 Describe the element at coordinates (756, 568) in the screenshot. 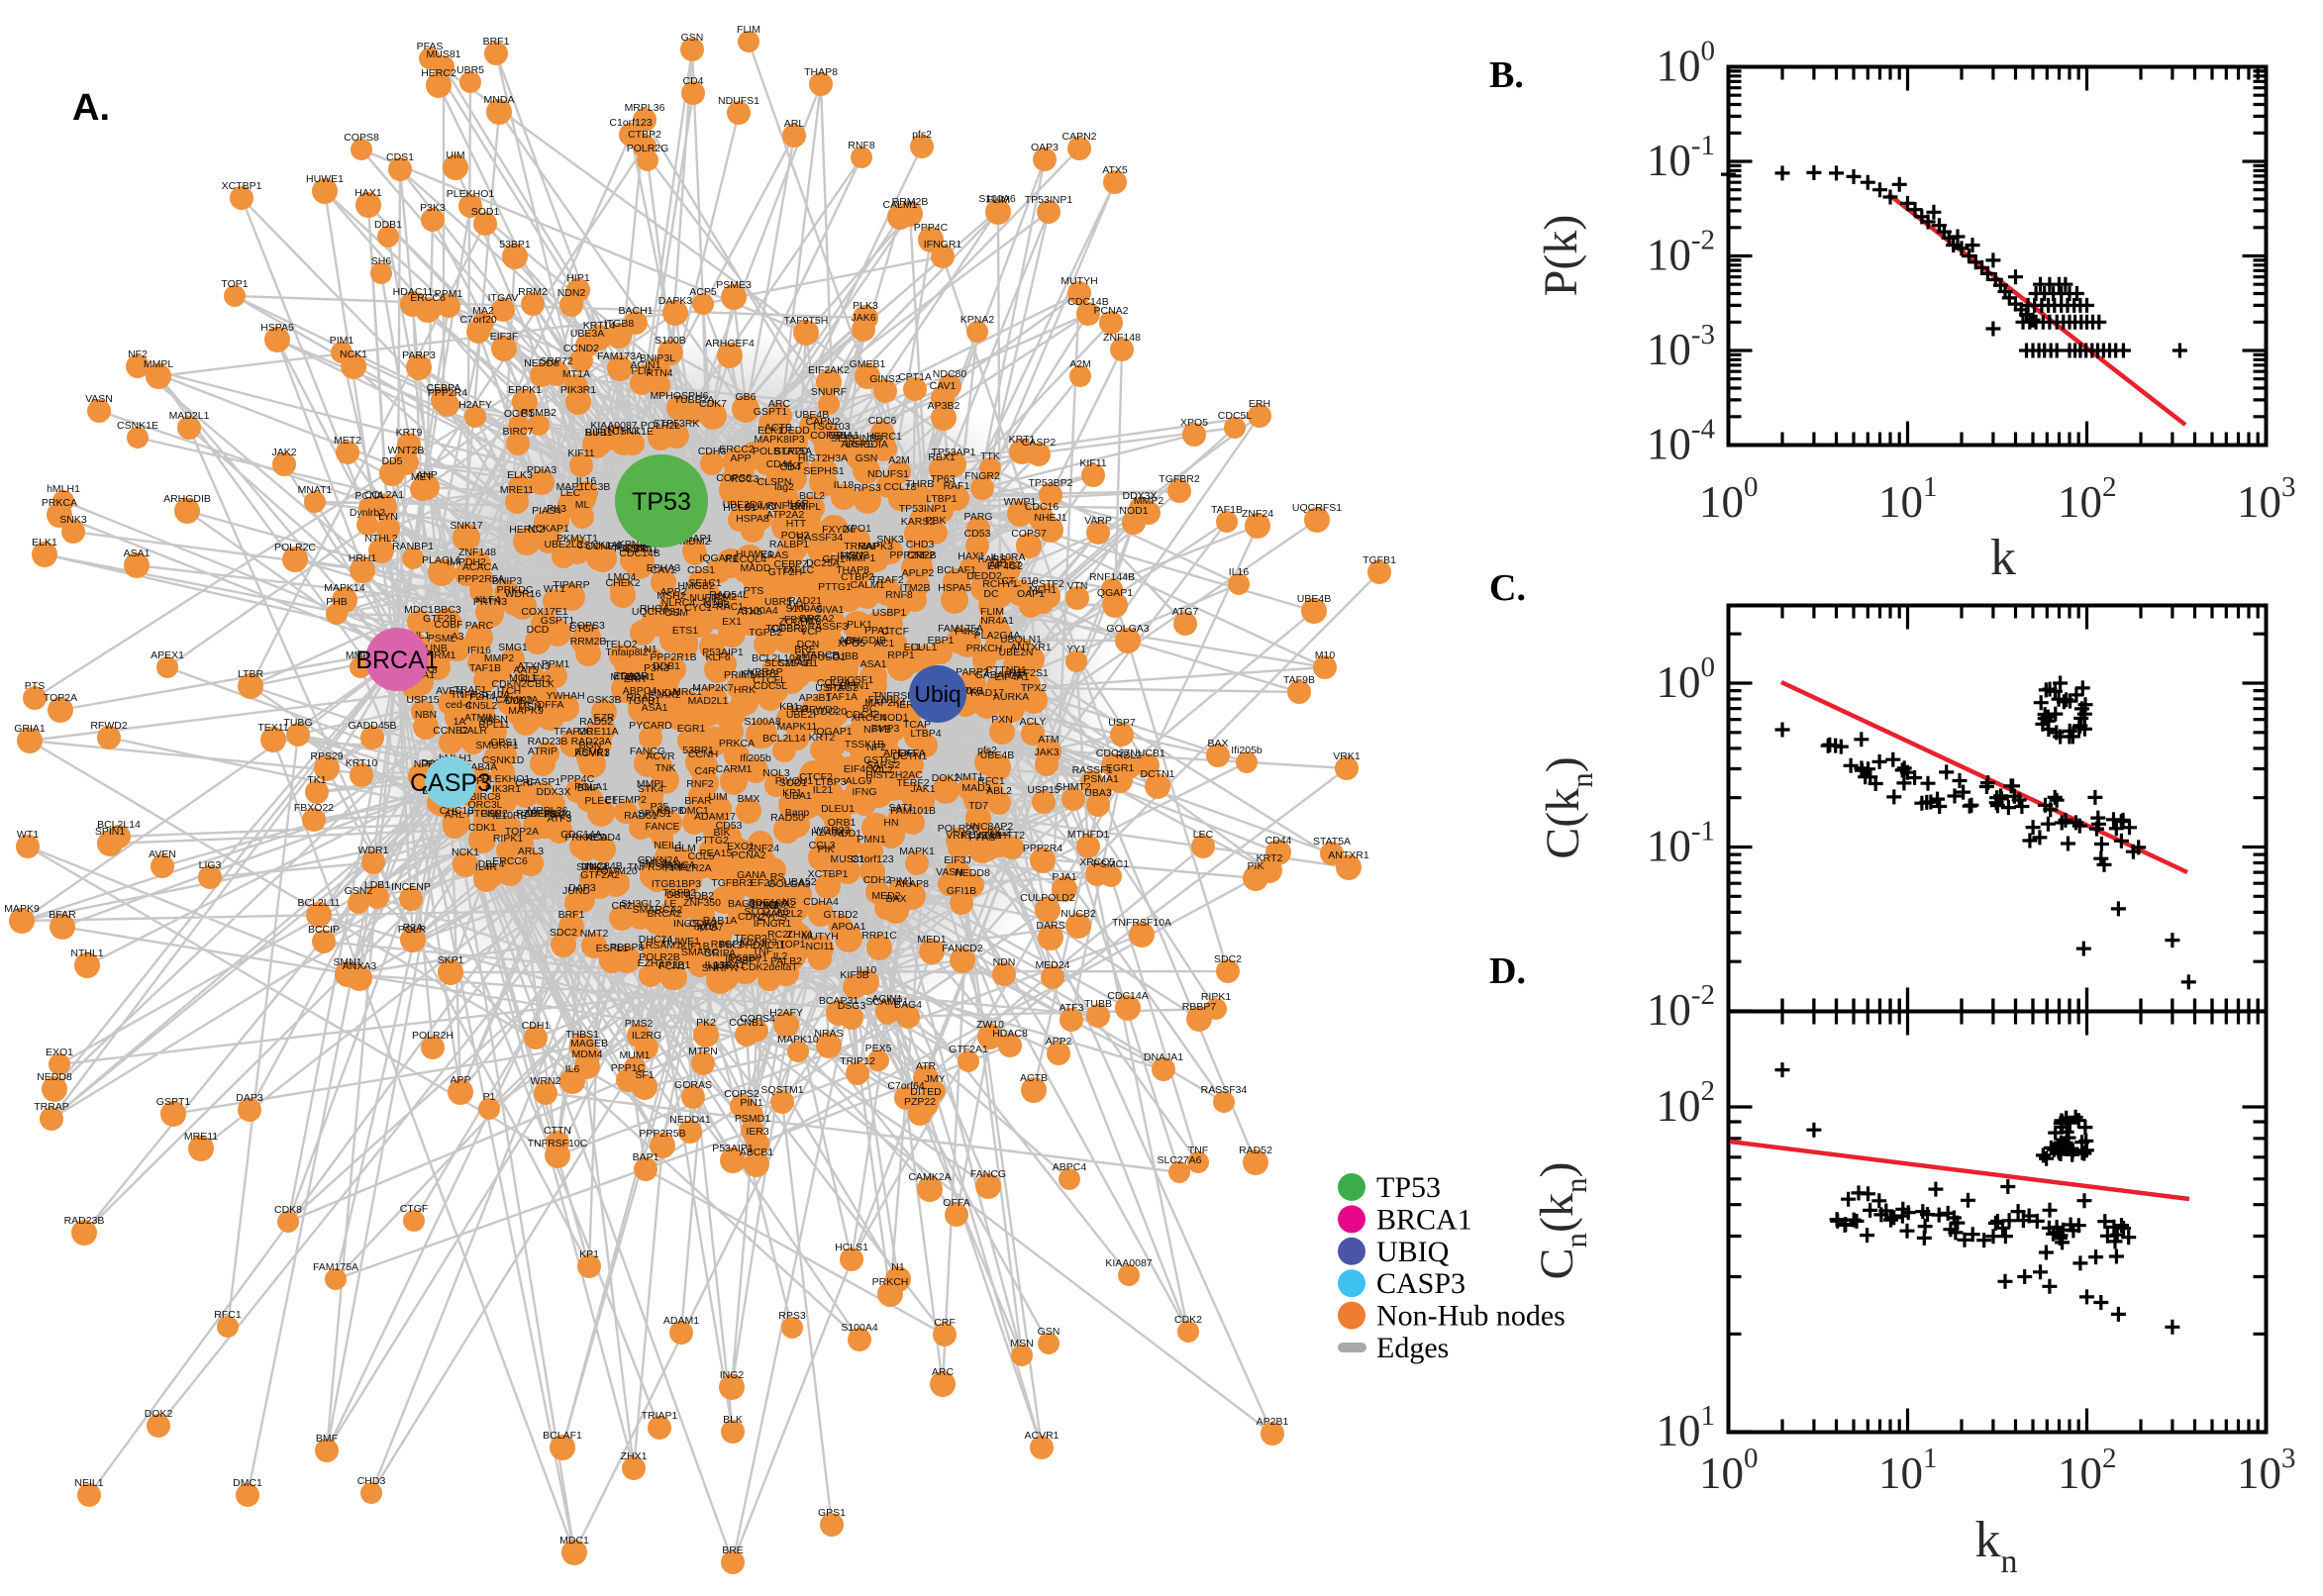

I see `svg-text: MADD` at that location.